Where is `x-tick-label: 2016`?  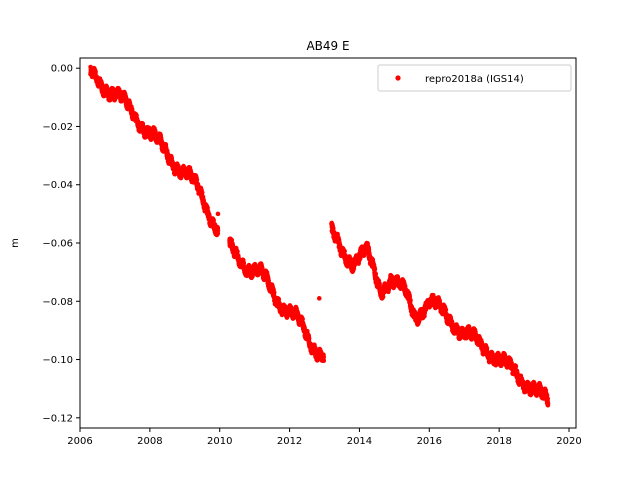
x-tick-label: 2016 is located at coordinates (429, 441).